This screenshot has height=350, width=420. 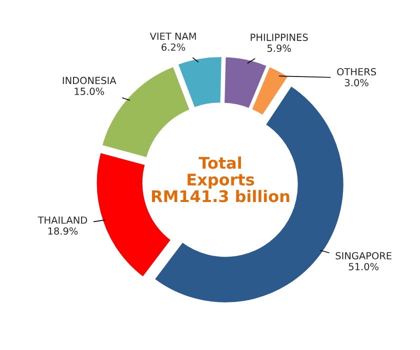 What do you see at coordinates (174, 47) in the screenshot?
I see `data-label: 6.2%` at bounding box center [174, 47].